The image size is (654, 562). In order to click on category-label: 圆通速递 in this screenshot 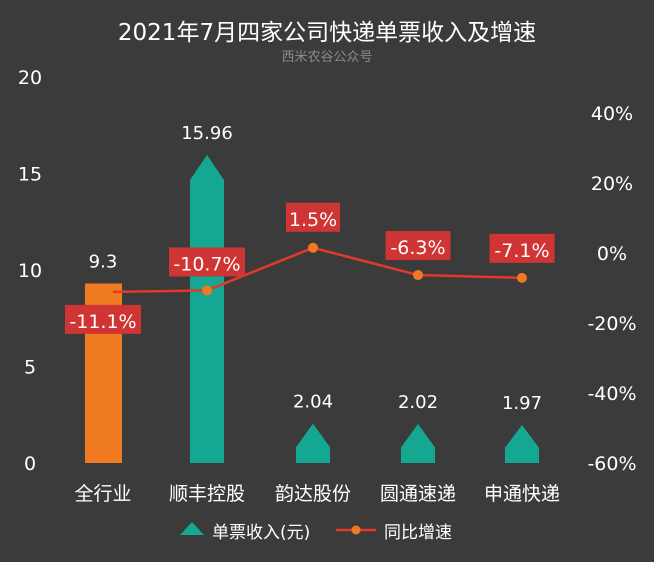, I will do `click(418, 494)`.